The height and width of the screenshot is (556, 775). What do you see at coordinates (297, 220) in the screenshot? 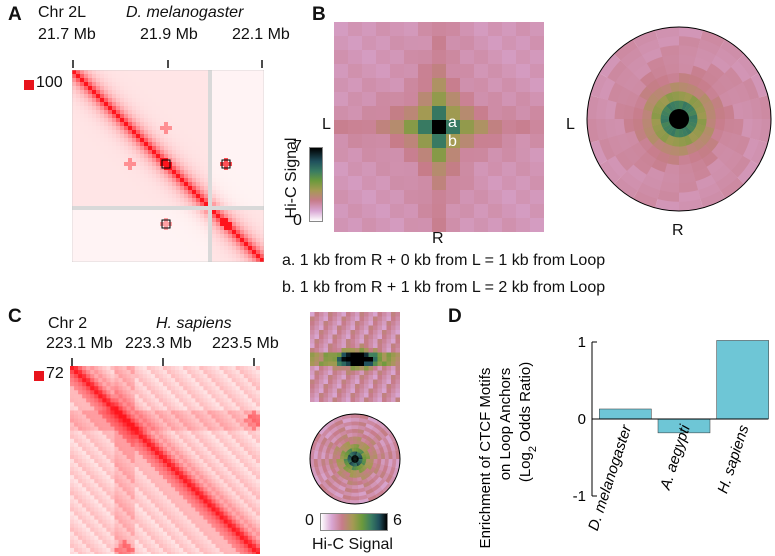
I see `panel-b-colorbar-min: 0` at bounding box center [297, 220].